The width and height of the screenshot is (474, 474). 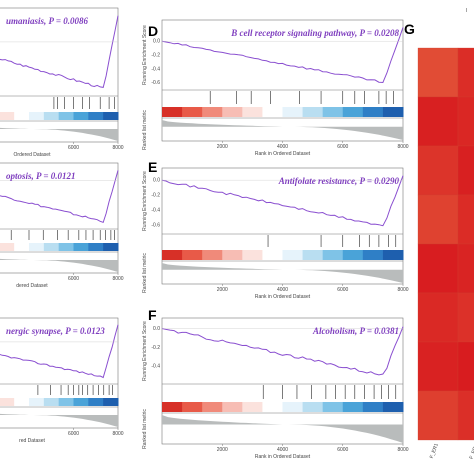 I want to click on x-axis-label: dered Dataset, so click(x=32, y=286).